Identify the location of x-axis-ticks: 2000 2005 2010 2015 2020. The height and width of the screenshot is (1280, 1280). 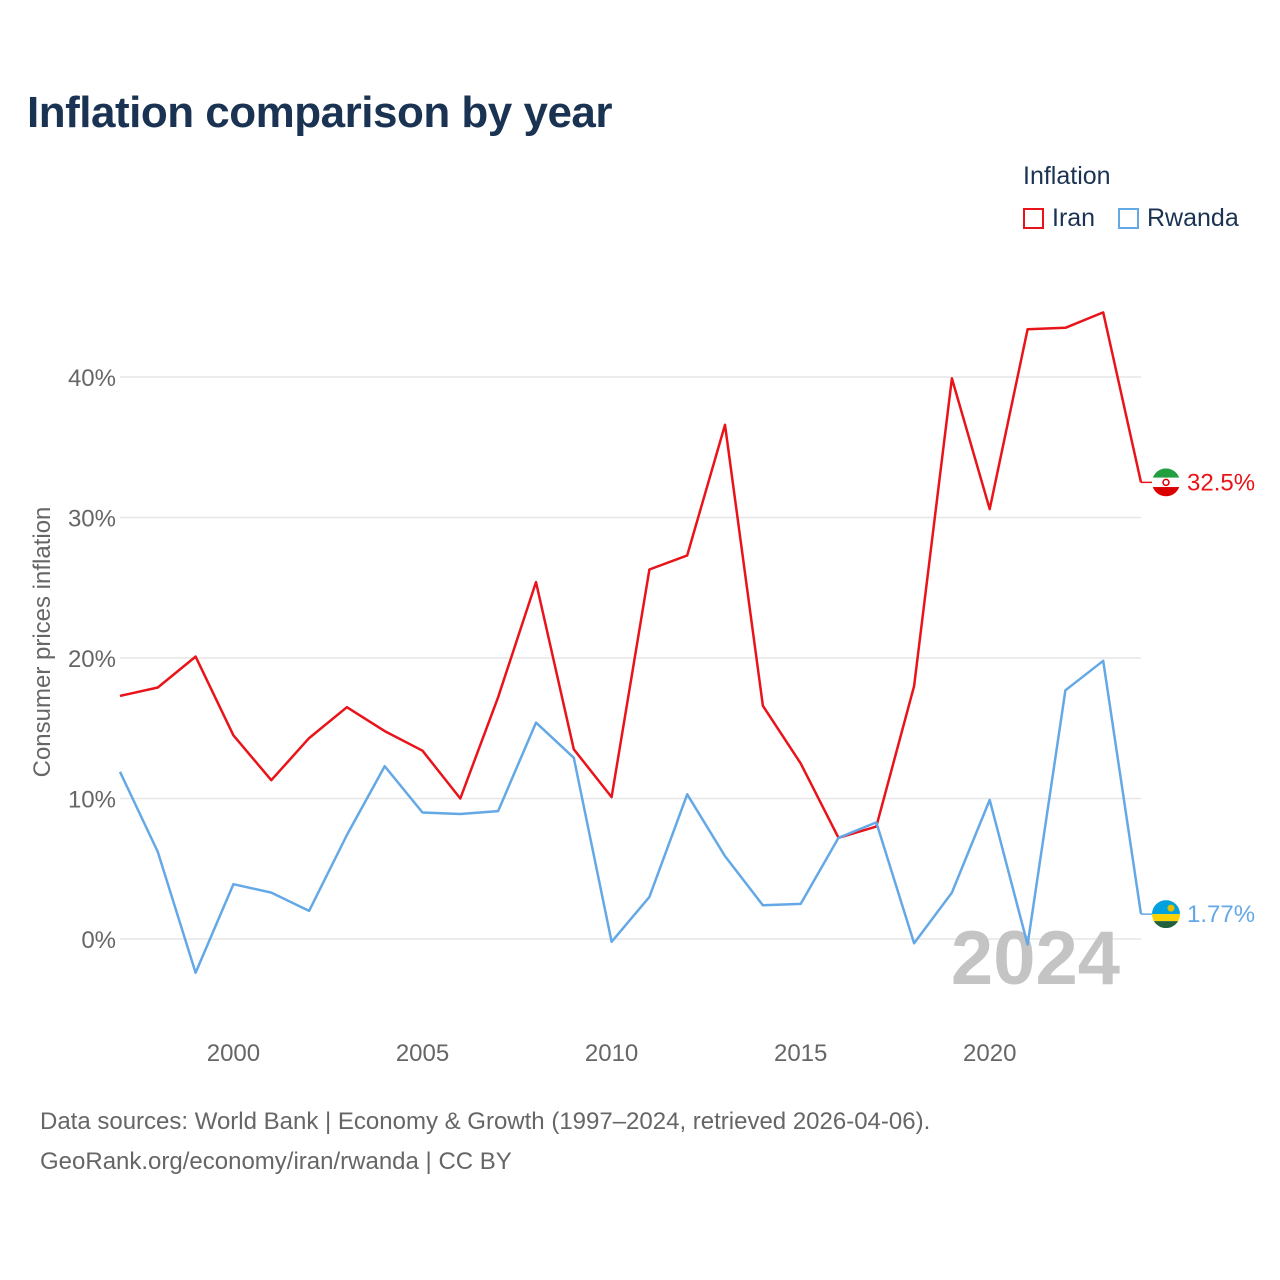
(612, 1053).